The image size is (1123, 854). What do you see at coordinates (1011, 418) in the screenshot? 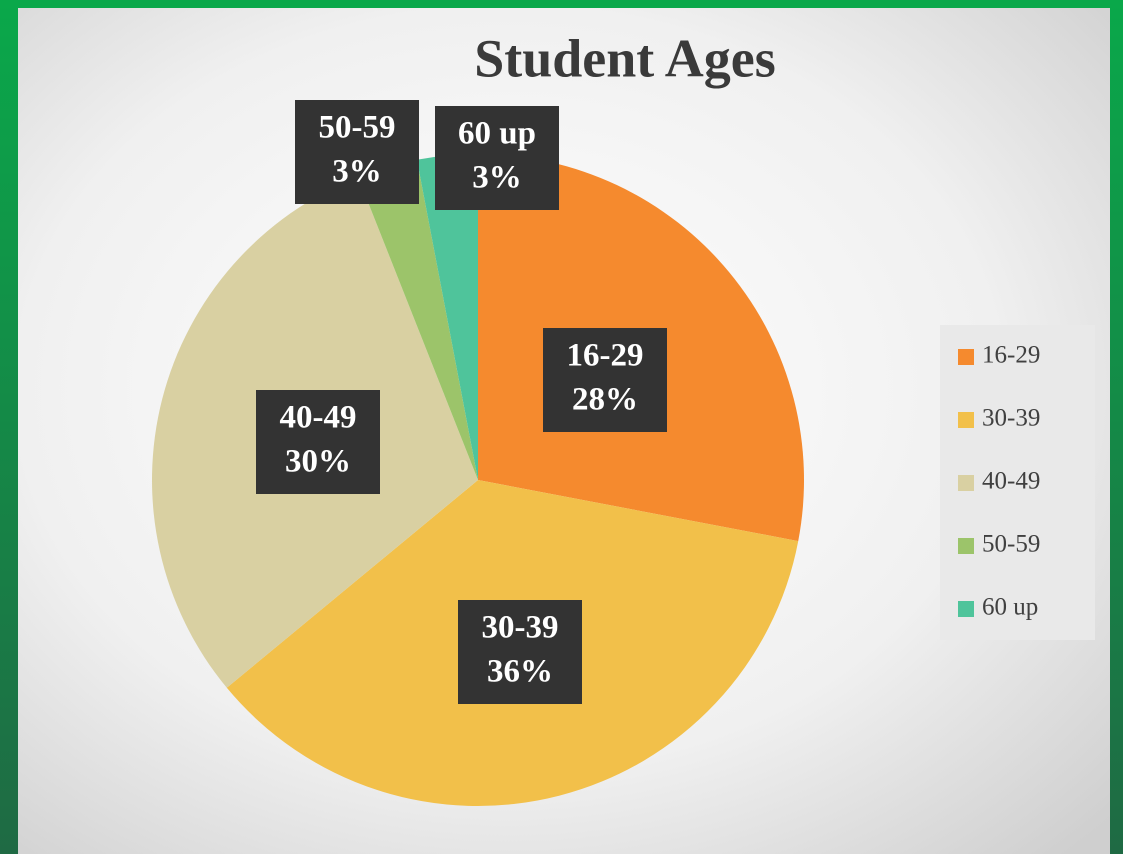
I see `legend-label: 30-39` at bounding box center [1011, 418].